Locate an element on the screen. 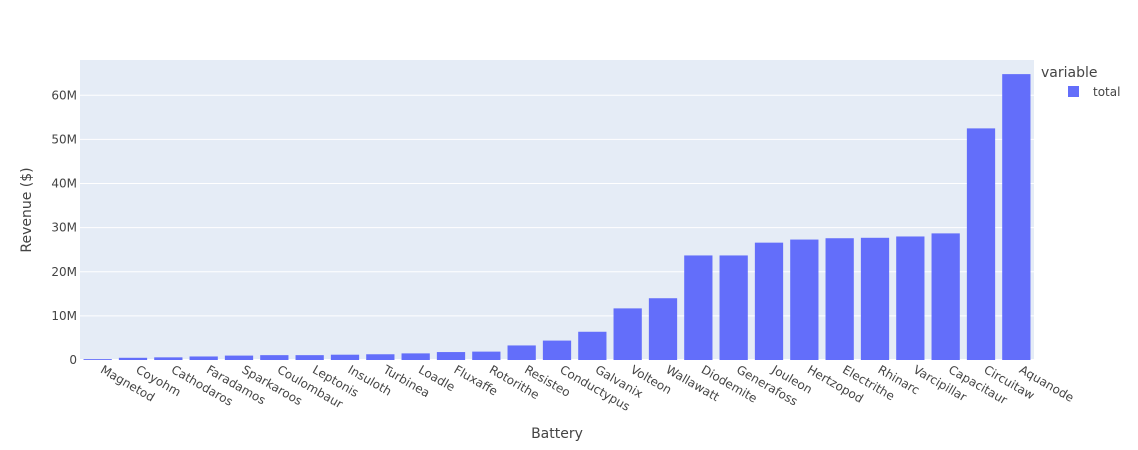 This screenshot has width=1138, height=450. y-tick-label: 20M is located at coordinates (64, 272).